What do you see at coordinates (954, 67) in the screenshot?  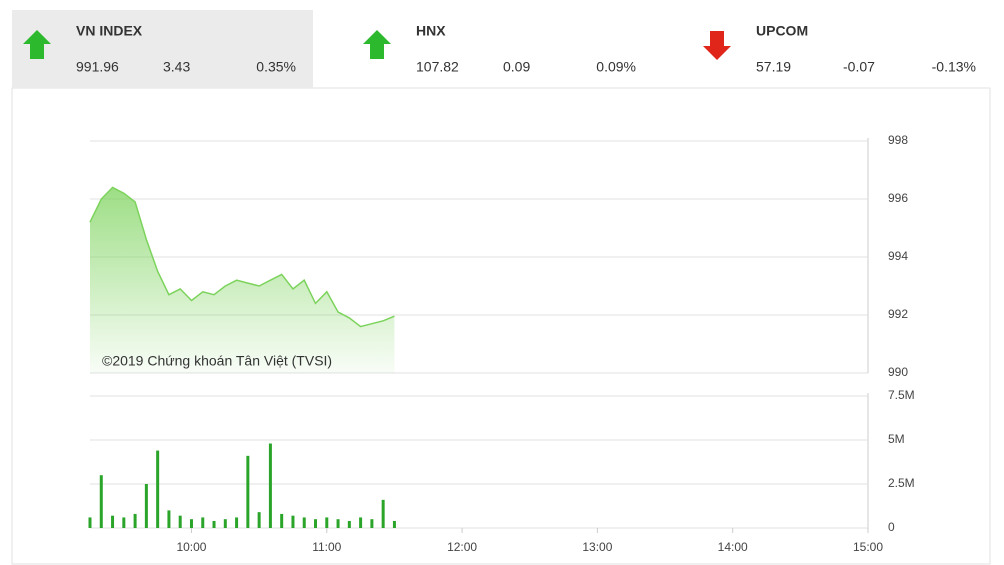 I see `index-percent: -0.13%` at bounding box center [954, 67].